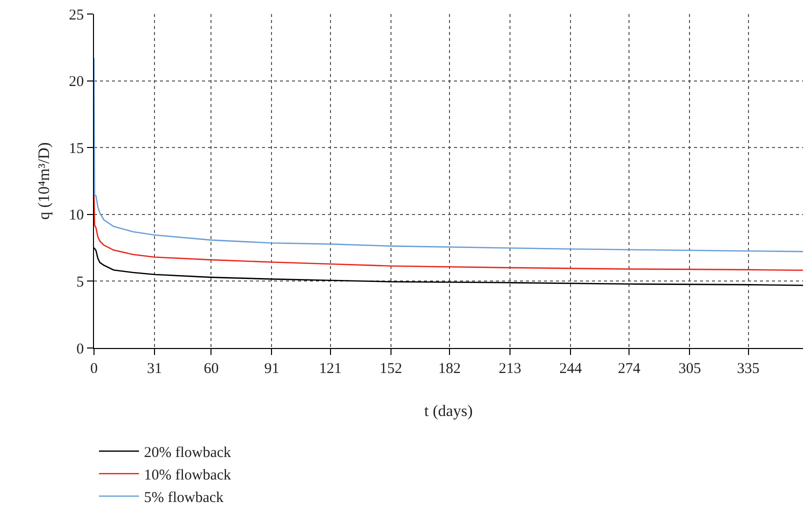 The image size is (809, 529). Describe the element at coordinates (510, 369) in the screenshot. I see `x-tick-label: 213` at that location.